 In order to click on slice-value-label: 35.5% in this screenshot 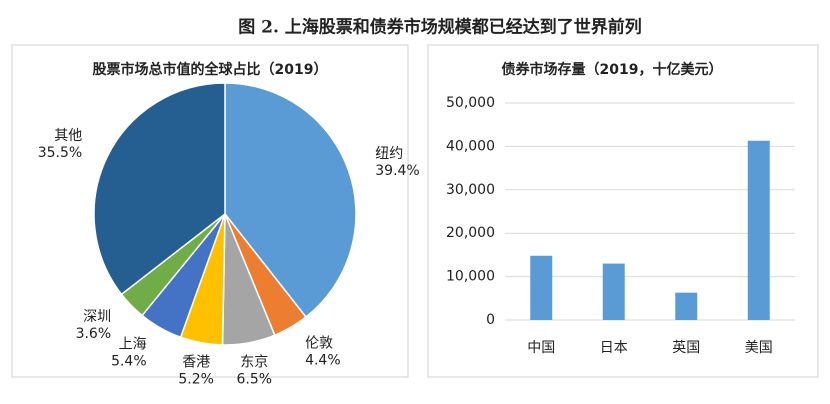, I will do `click(60, 153)`.